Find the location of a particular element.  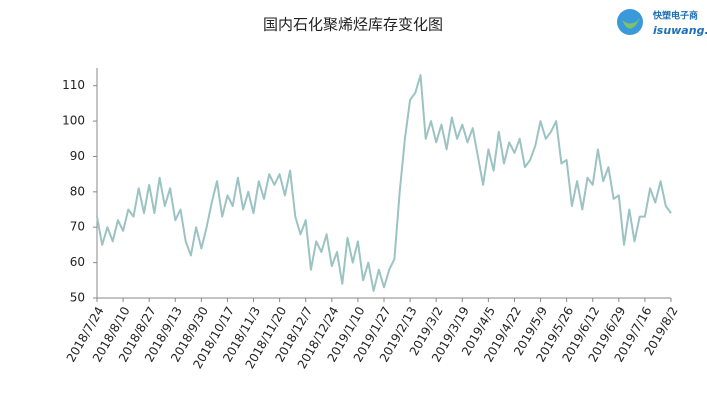

y-tick-label: 100 is located at coordinates (73, 121).